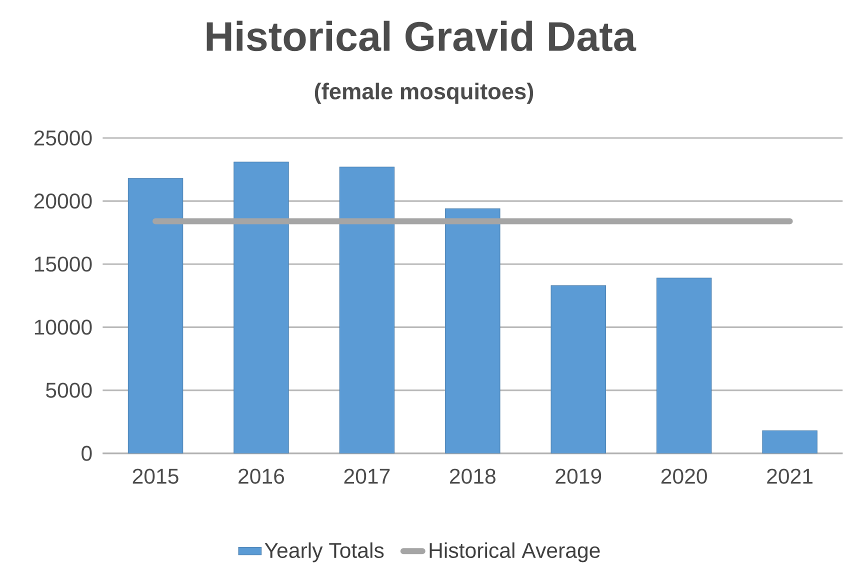  Describe the element at coordinates (63, 138) in the screenshot. I see `y-tick-label: 25000` at that location.